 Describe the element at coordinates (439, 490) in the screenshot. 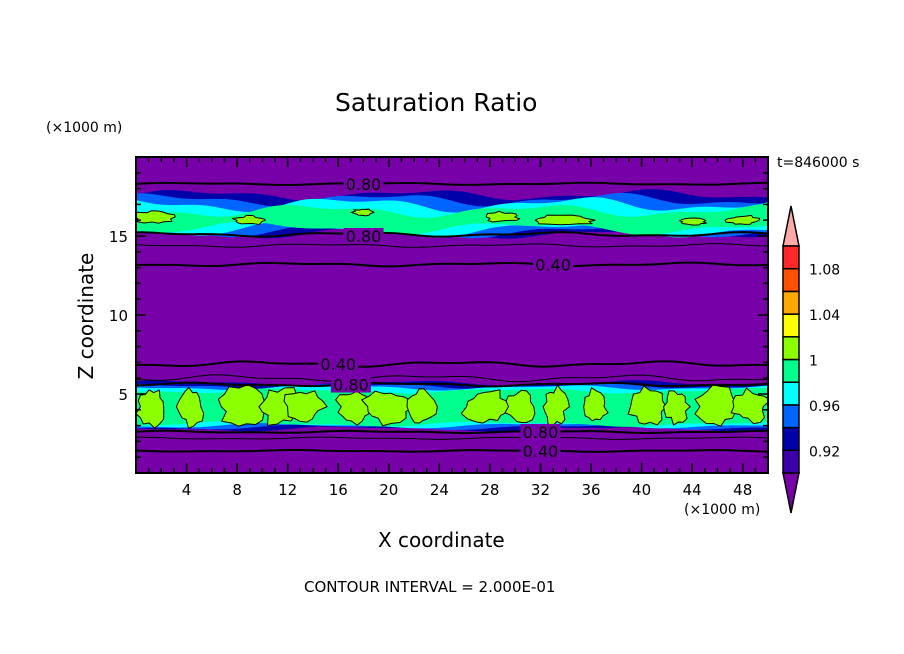

I see `x-tick-label: 24` at that location.